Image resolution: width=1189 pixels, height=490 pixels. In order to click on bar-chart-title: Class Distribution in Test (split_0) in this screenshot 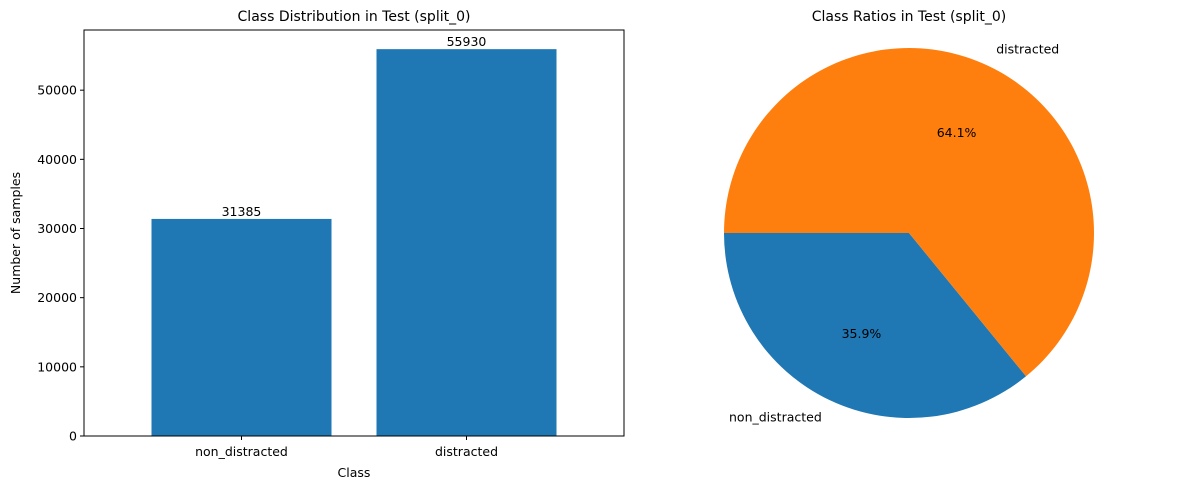, I will do `click(354, 17)`.